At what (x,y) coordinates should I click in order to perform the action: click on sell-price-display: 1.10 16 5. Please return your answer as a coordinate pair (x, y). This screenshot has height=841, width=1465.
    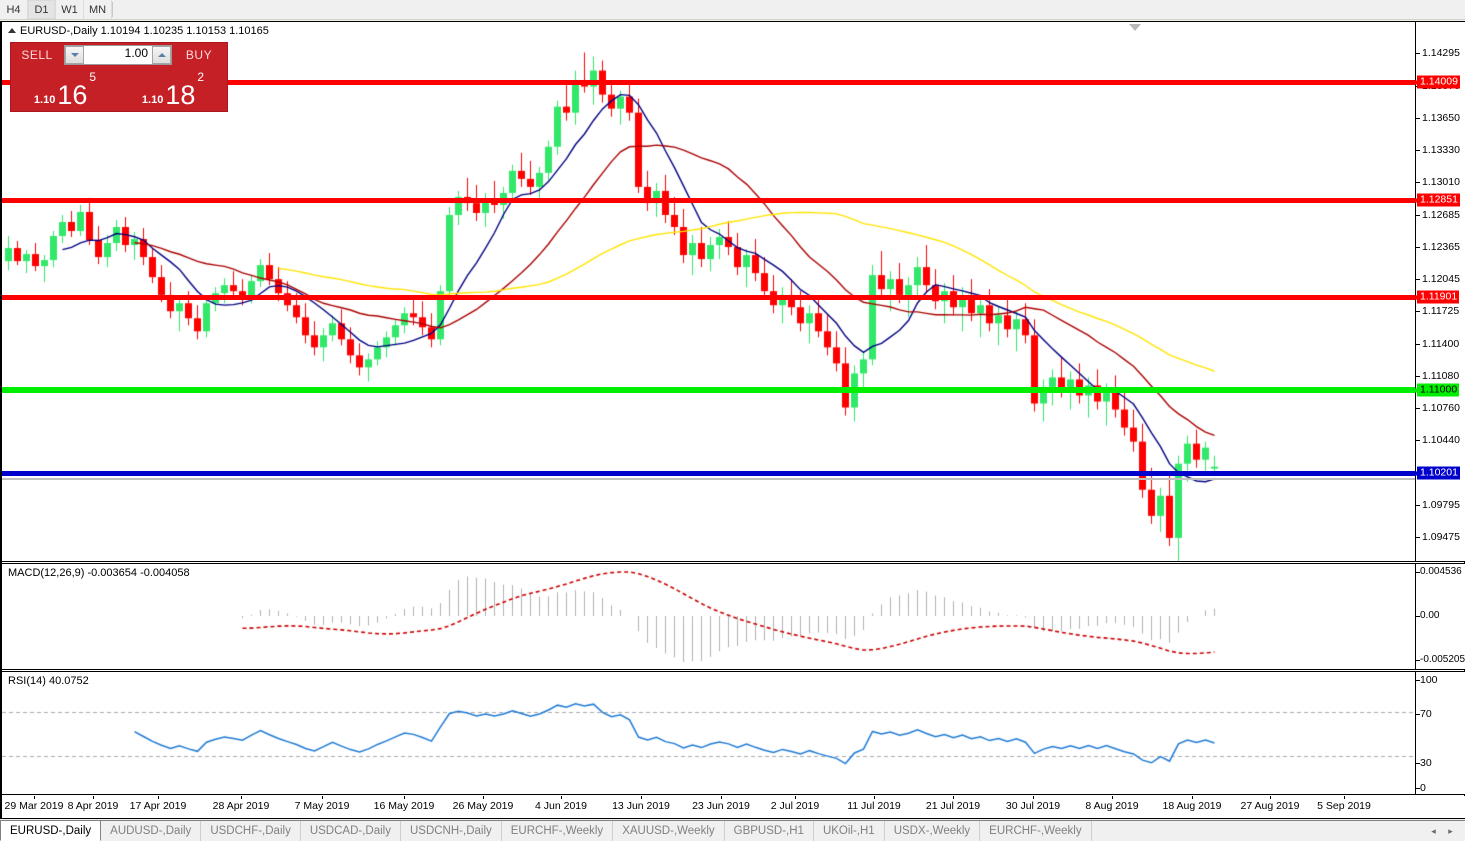
    Looking at the image, I should click on (65, 89).